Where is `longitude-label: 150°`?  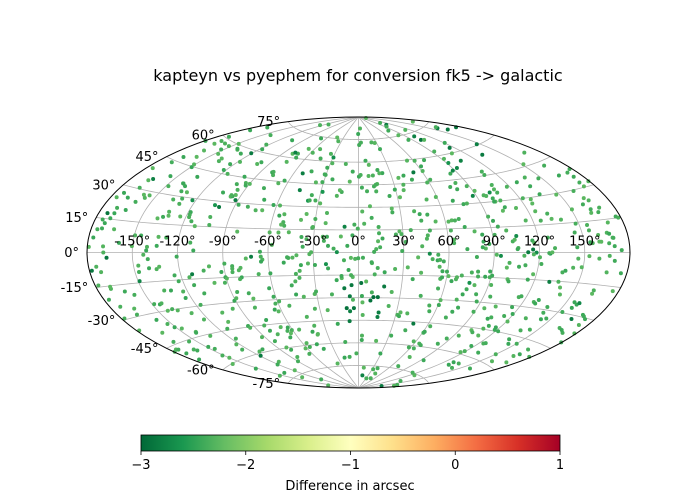 longitude-label: 150° is located at coordinates (584, 242).